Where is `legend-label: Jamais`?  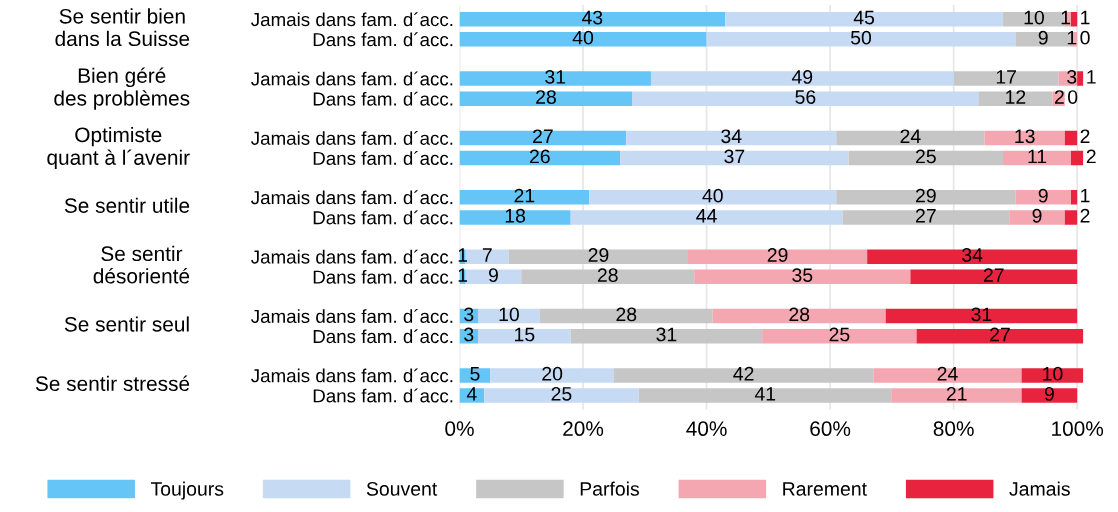 legend-label: Jamais is located at coordinates (1039, 488).